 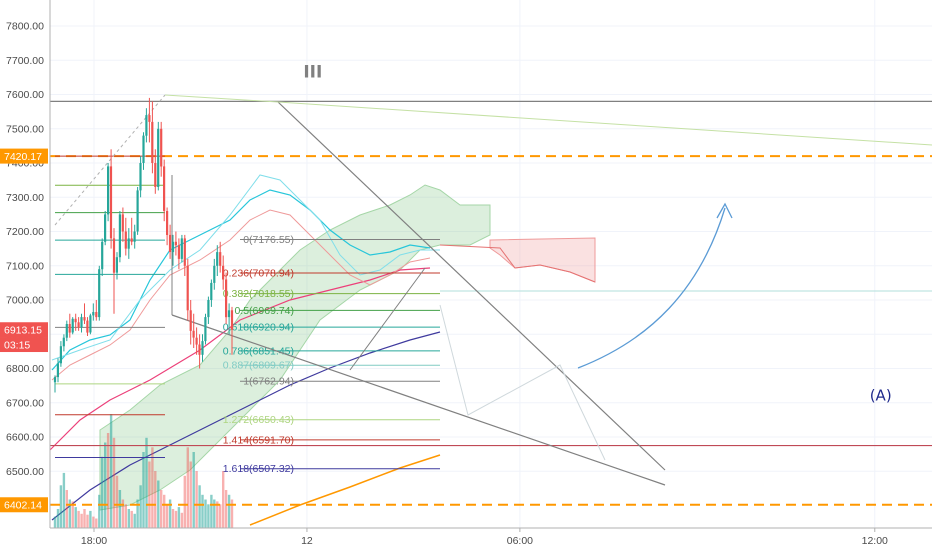 What do you see at coordinates (604, 123) in the screenshot?
I see `upper-trend` at bounding box center [604, 123].